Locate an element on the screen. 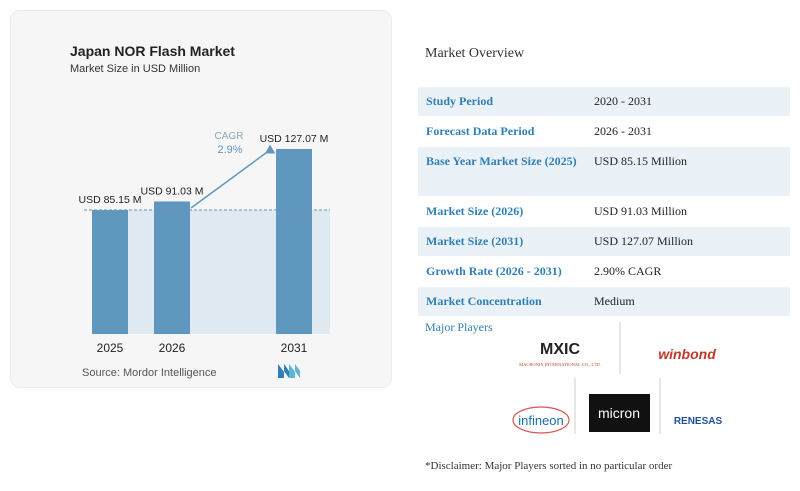  svg-text: micron is located at coordinates (619, 413).